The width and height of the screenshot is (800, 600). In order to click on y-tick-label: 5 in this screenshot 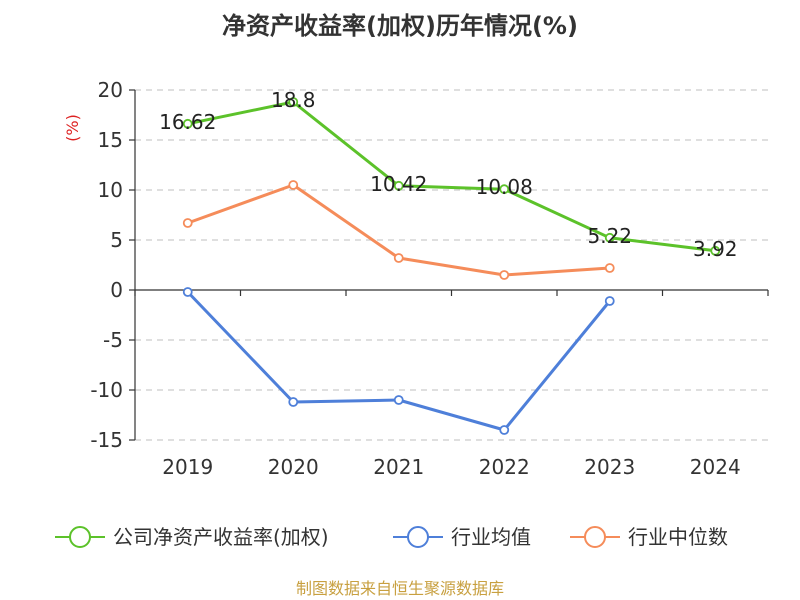, I will do `click(116, 240)`.